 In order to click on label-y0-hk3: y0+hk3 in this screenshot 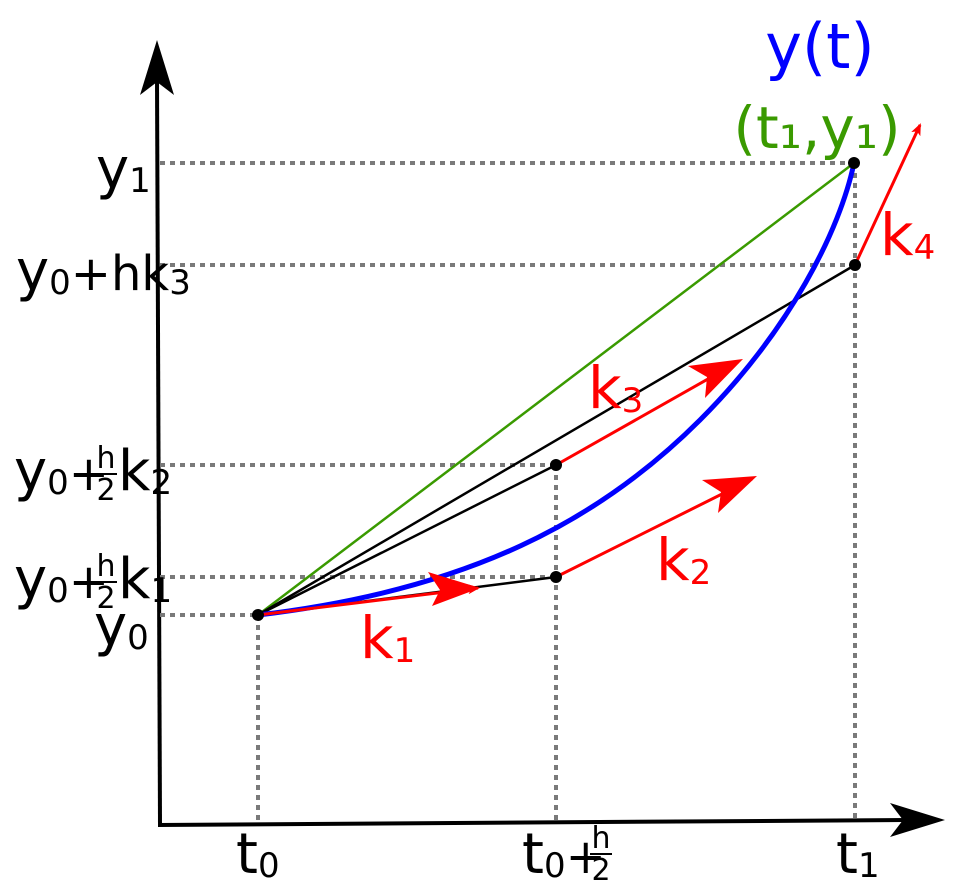, I will do `click(103, 271)`.